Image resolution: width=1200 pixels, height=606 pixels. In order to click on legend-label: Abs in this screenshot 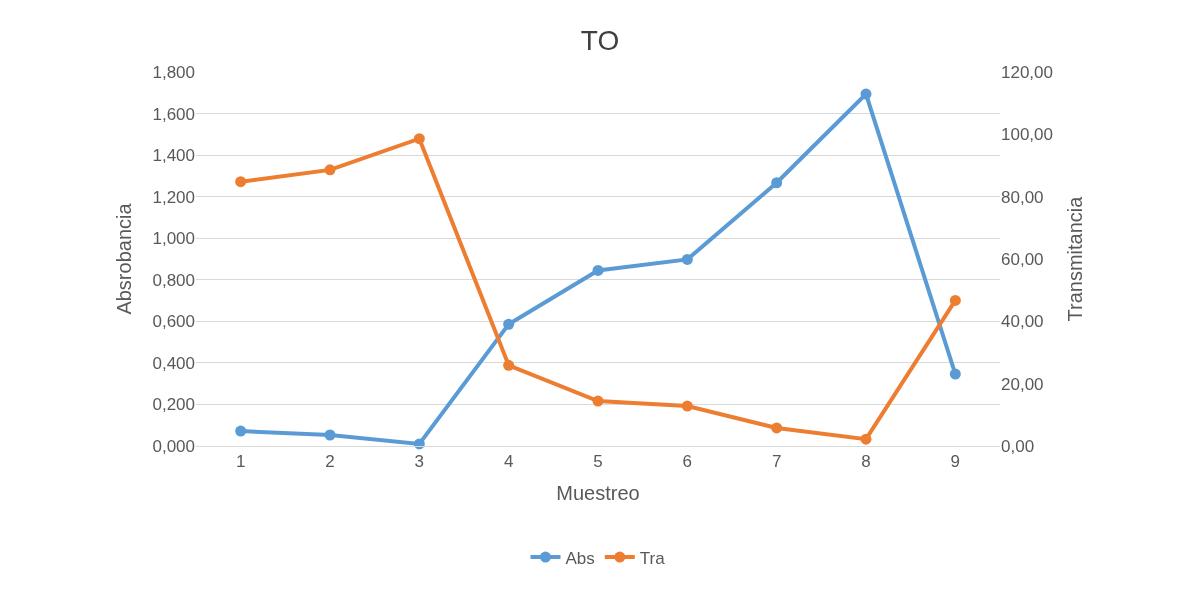, I will do `click(580, 558)`.